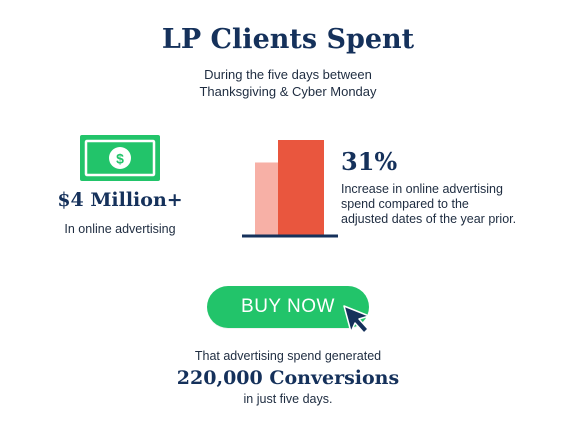 The width and height of the screenshot is (576, 432). Describe the element at coordinates (369, 161) in the screenshot. I see `right-stat-value: 31%` at that location.